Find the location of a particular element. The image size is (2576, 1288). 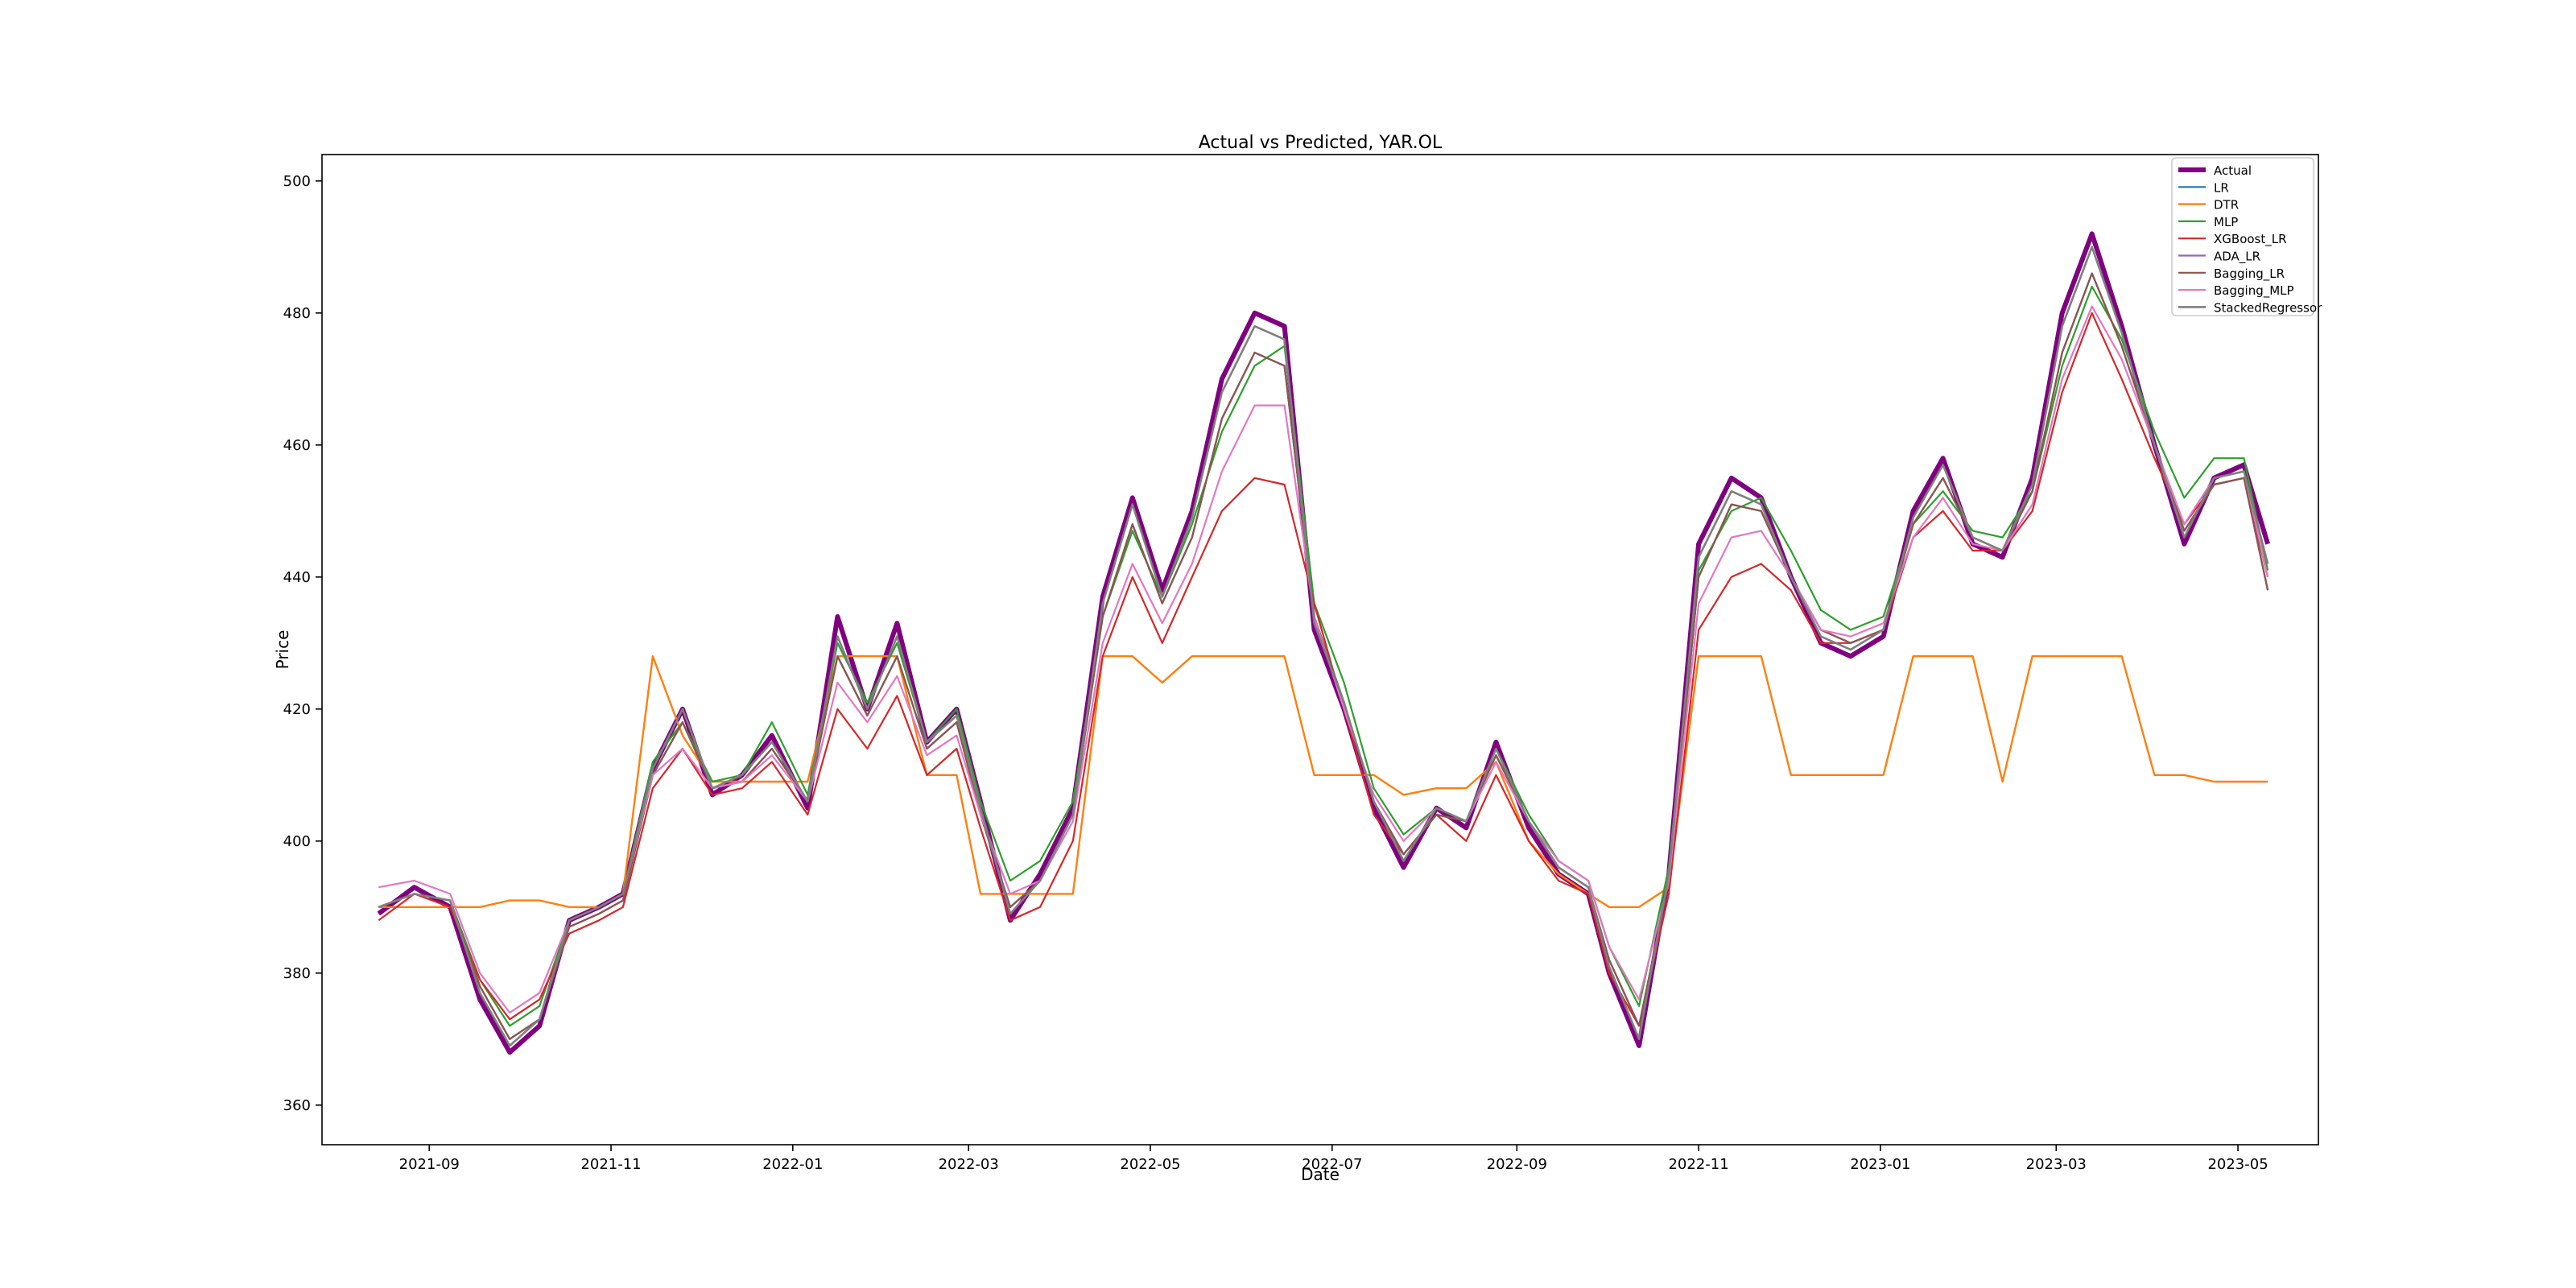

legend-label-dtr: DTR is located at coordinates (2226, 205).